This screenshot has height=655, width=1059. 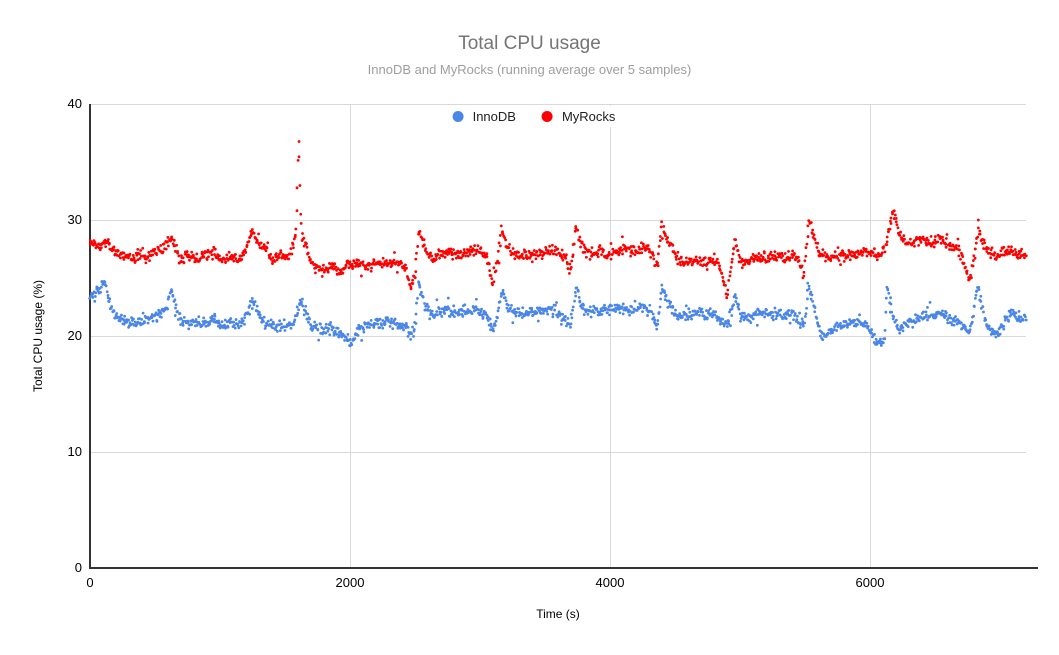 I want to click on x-tick-4000: 4000, so click(x=610, y=582).